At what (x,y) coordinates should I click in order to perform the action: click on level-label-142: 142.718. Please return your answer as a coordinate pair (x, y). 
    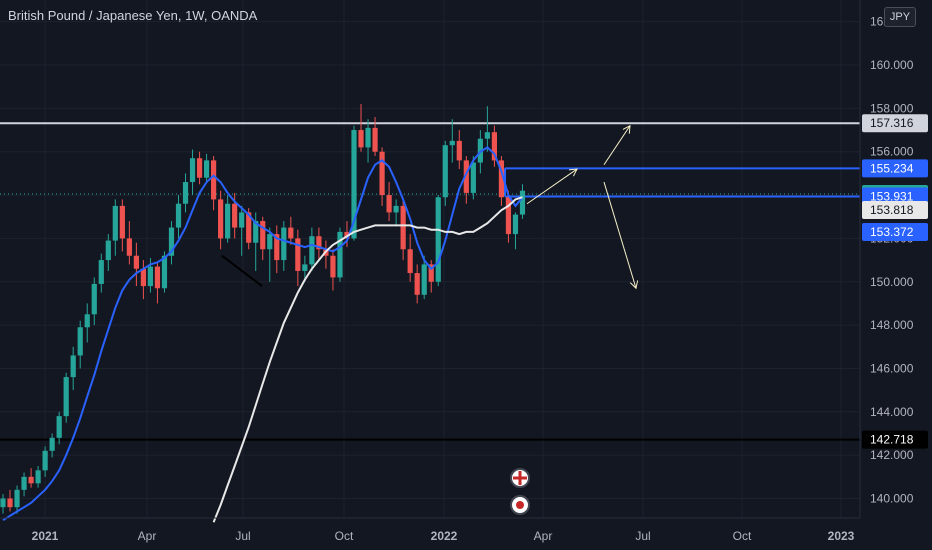
    Looking at the image, I should click on (892, 440).